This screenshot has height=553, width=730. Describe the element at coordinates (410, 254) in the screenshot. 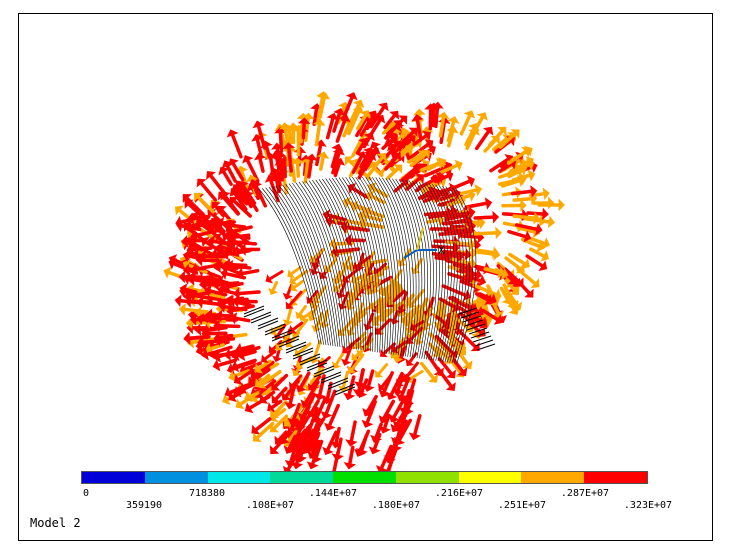

I see `triad-z-axis` at that location.